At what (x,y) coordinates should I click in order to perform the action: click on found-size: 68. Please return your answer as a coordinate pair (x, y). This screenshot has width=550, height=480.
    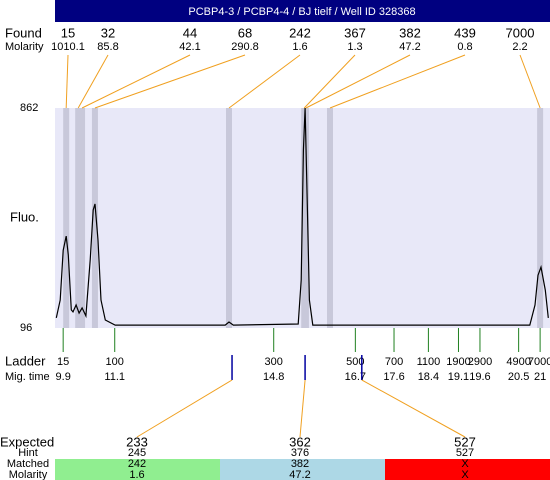
    Looking at the image, I should click on (245, 32).